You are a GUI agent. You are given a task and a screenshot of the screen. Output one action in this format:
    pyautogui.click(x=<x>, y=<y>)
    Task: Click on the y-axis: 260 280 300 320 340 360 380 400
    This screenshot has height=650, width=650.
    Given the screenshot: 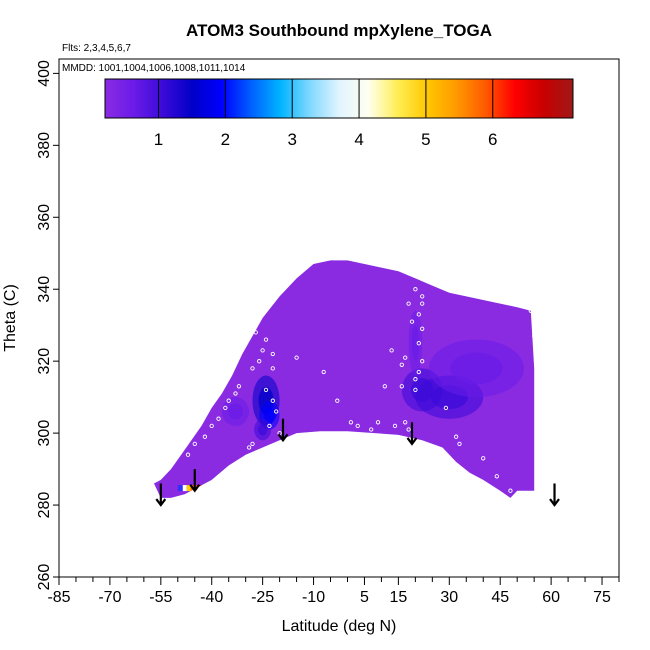 What is the action you would take?
    pyautogui.click(x=47, y=325)
    